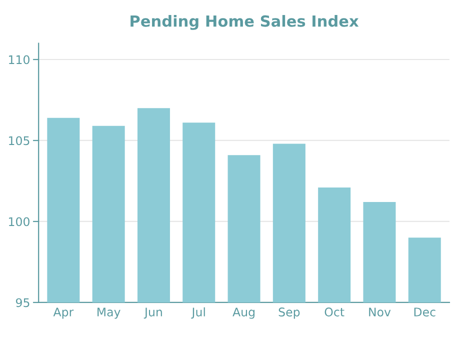  Describe the element at coordinates (198, 313) in the screenshot. I see `x-tick-label: Jul` at that location.